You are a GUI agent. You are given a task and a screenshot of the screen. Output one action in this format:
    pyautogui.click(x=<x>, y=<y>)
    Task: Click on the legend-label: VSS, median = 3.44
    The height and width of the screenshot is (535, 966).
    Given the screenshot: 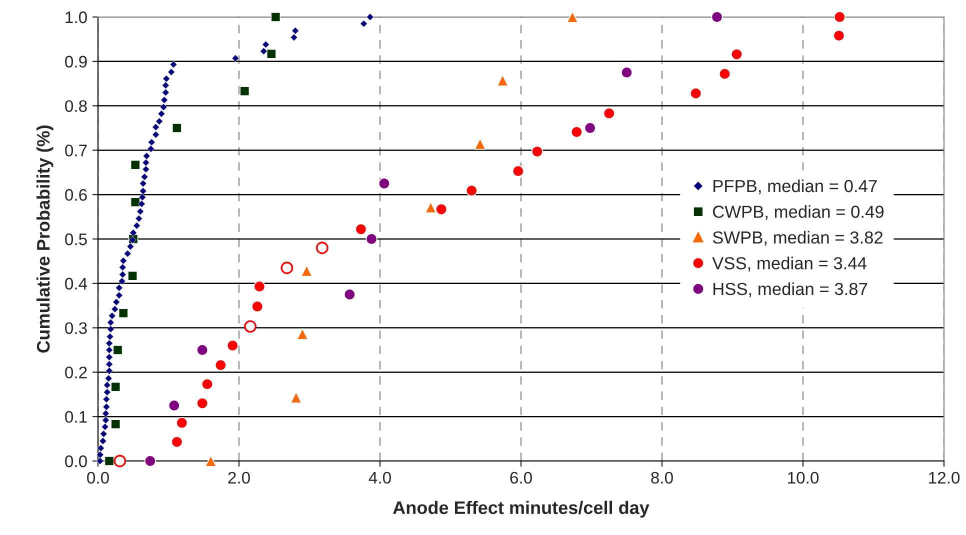 What is the action you would take?
    pyautogui.click(x=789, y=264)
    